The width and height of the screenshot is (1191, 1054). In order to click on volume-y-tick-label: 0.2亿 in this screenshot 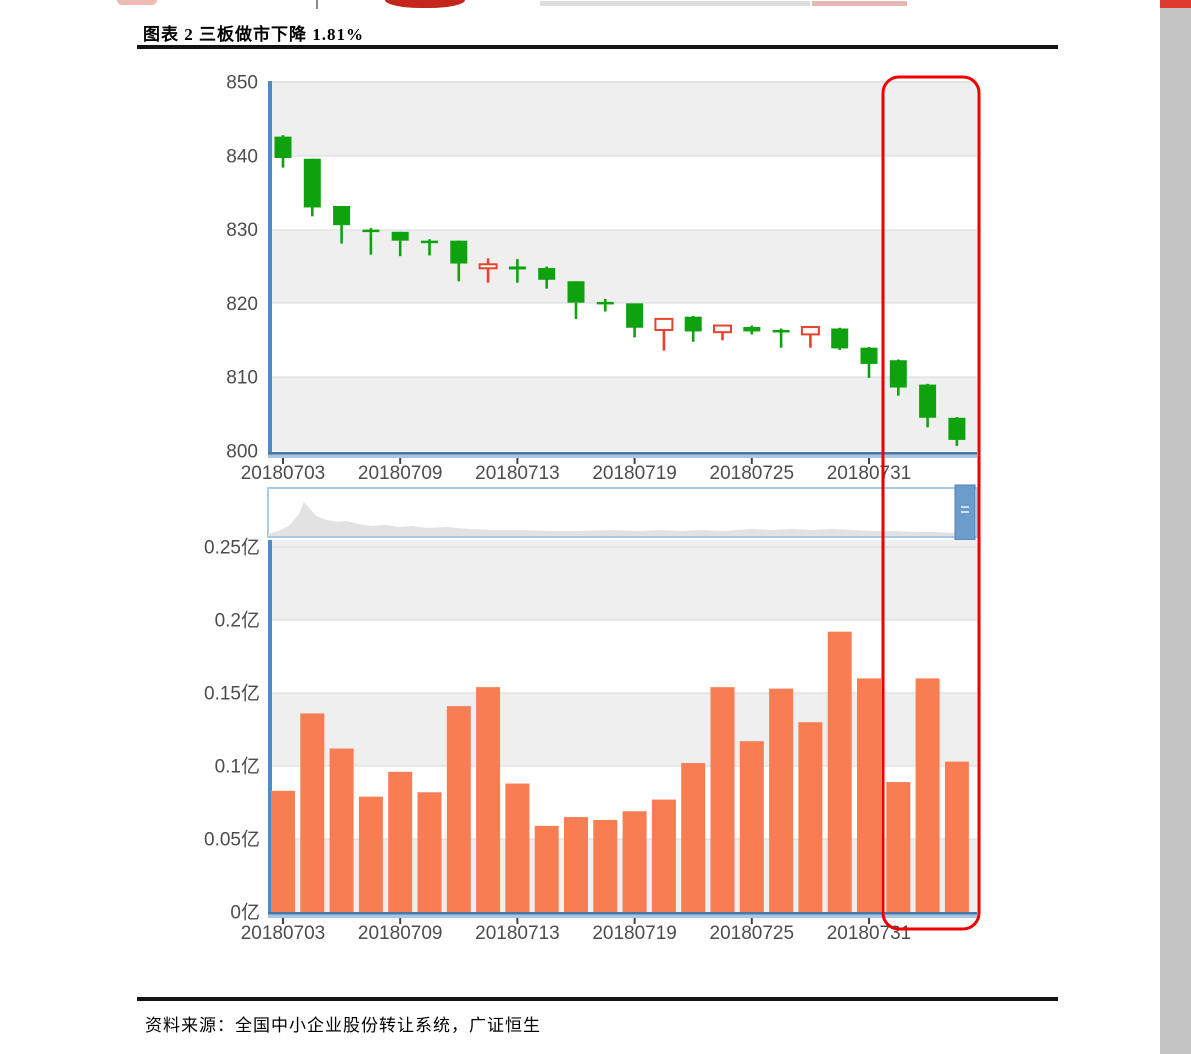, I will do `click(237, 621)`.